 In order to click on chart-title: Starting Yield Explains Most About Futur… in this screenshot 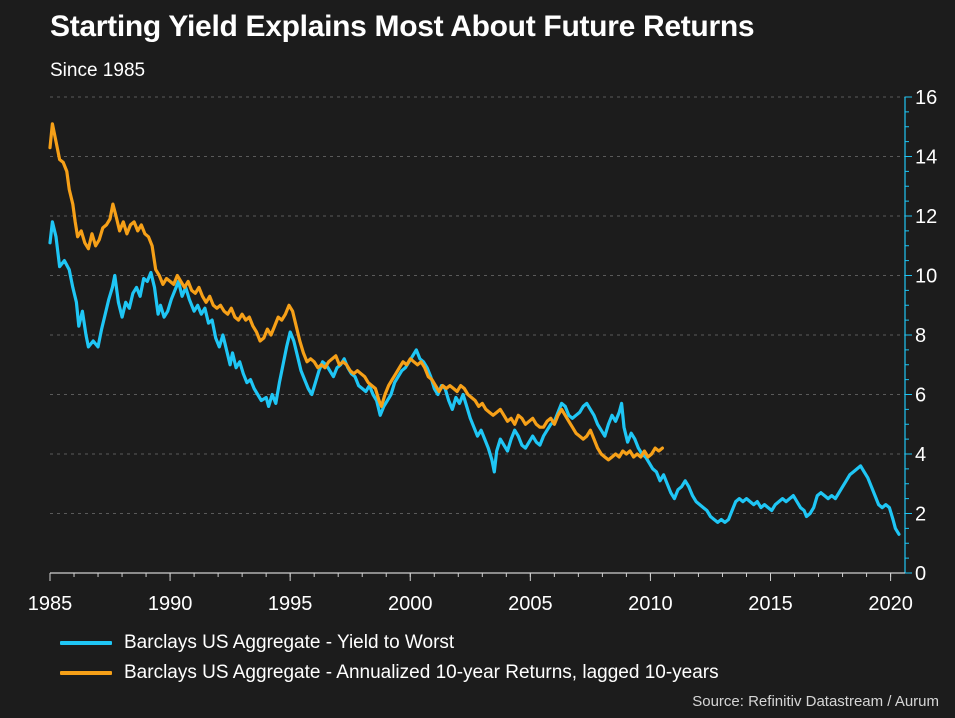, I will do `click(402, 26)`.